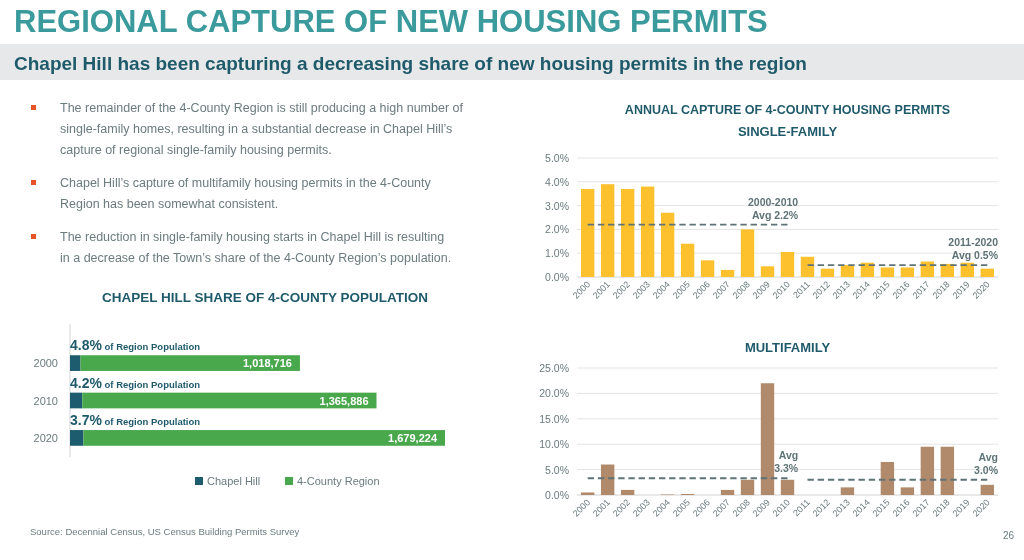  Describe the element at coordinates (786, 462) in the screenshot. I see `annotation: Avg 3.3%` at that location.